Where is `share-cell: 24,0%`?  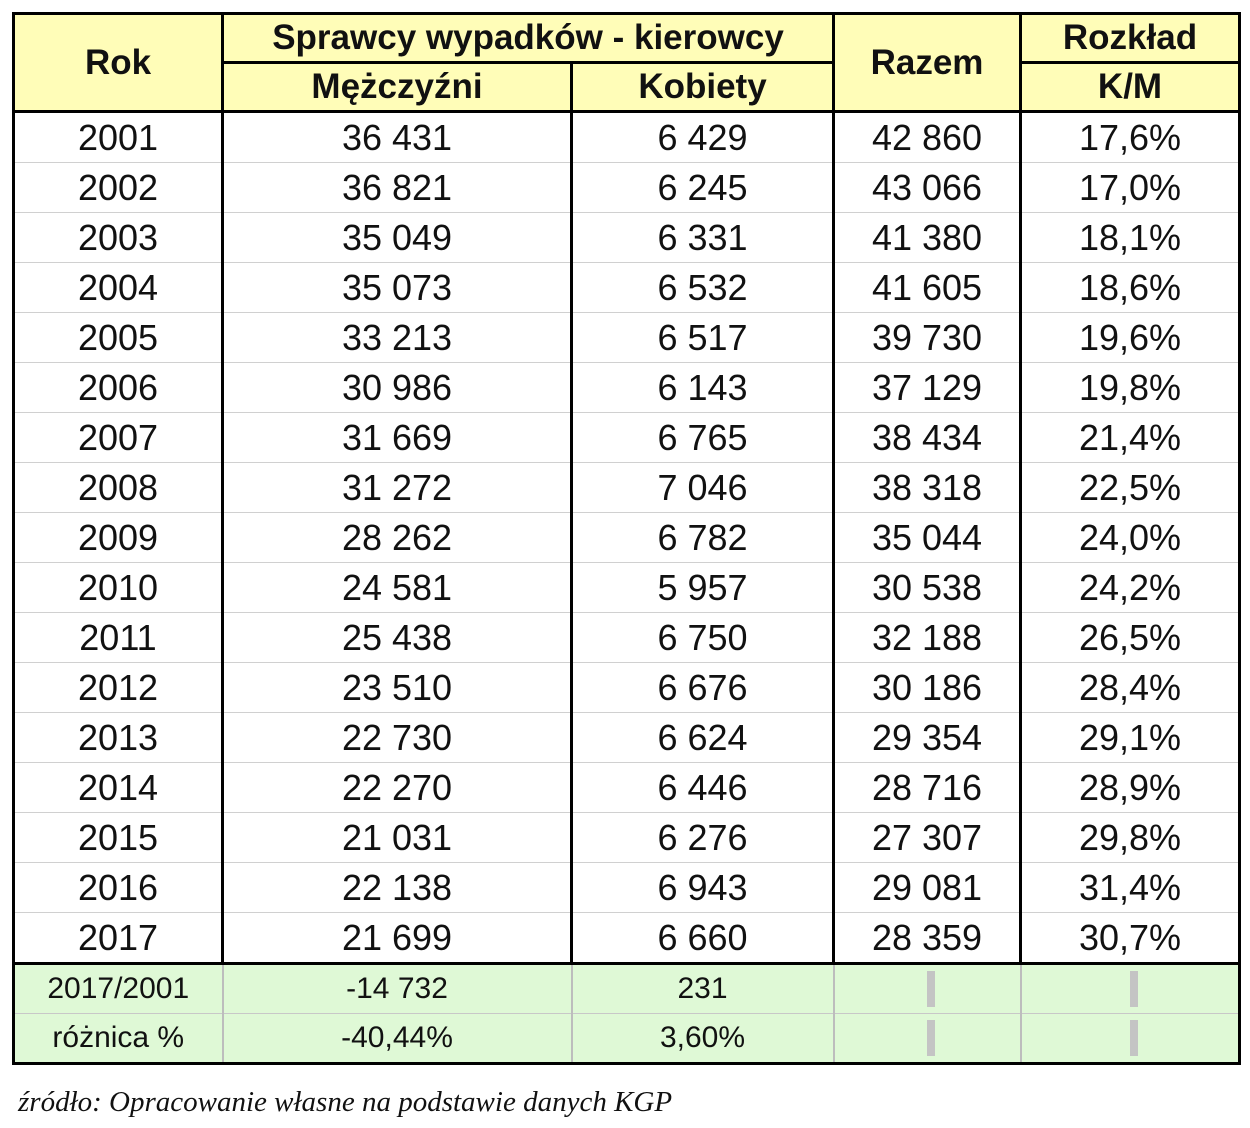 share-cell: 24,0% is located at coordinates (1130, 537).